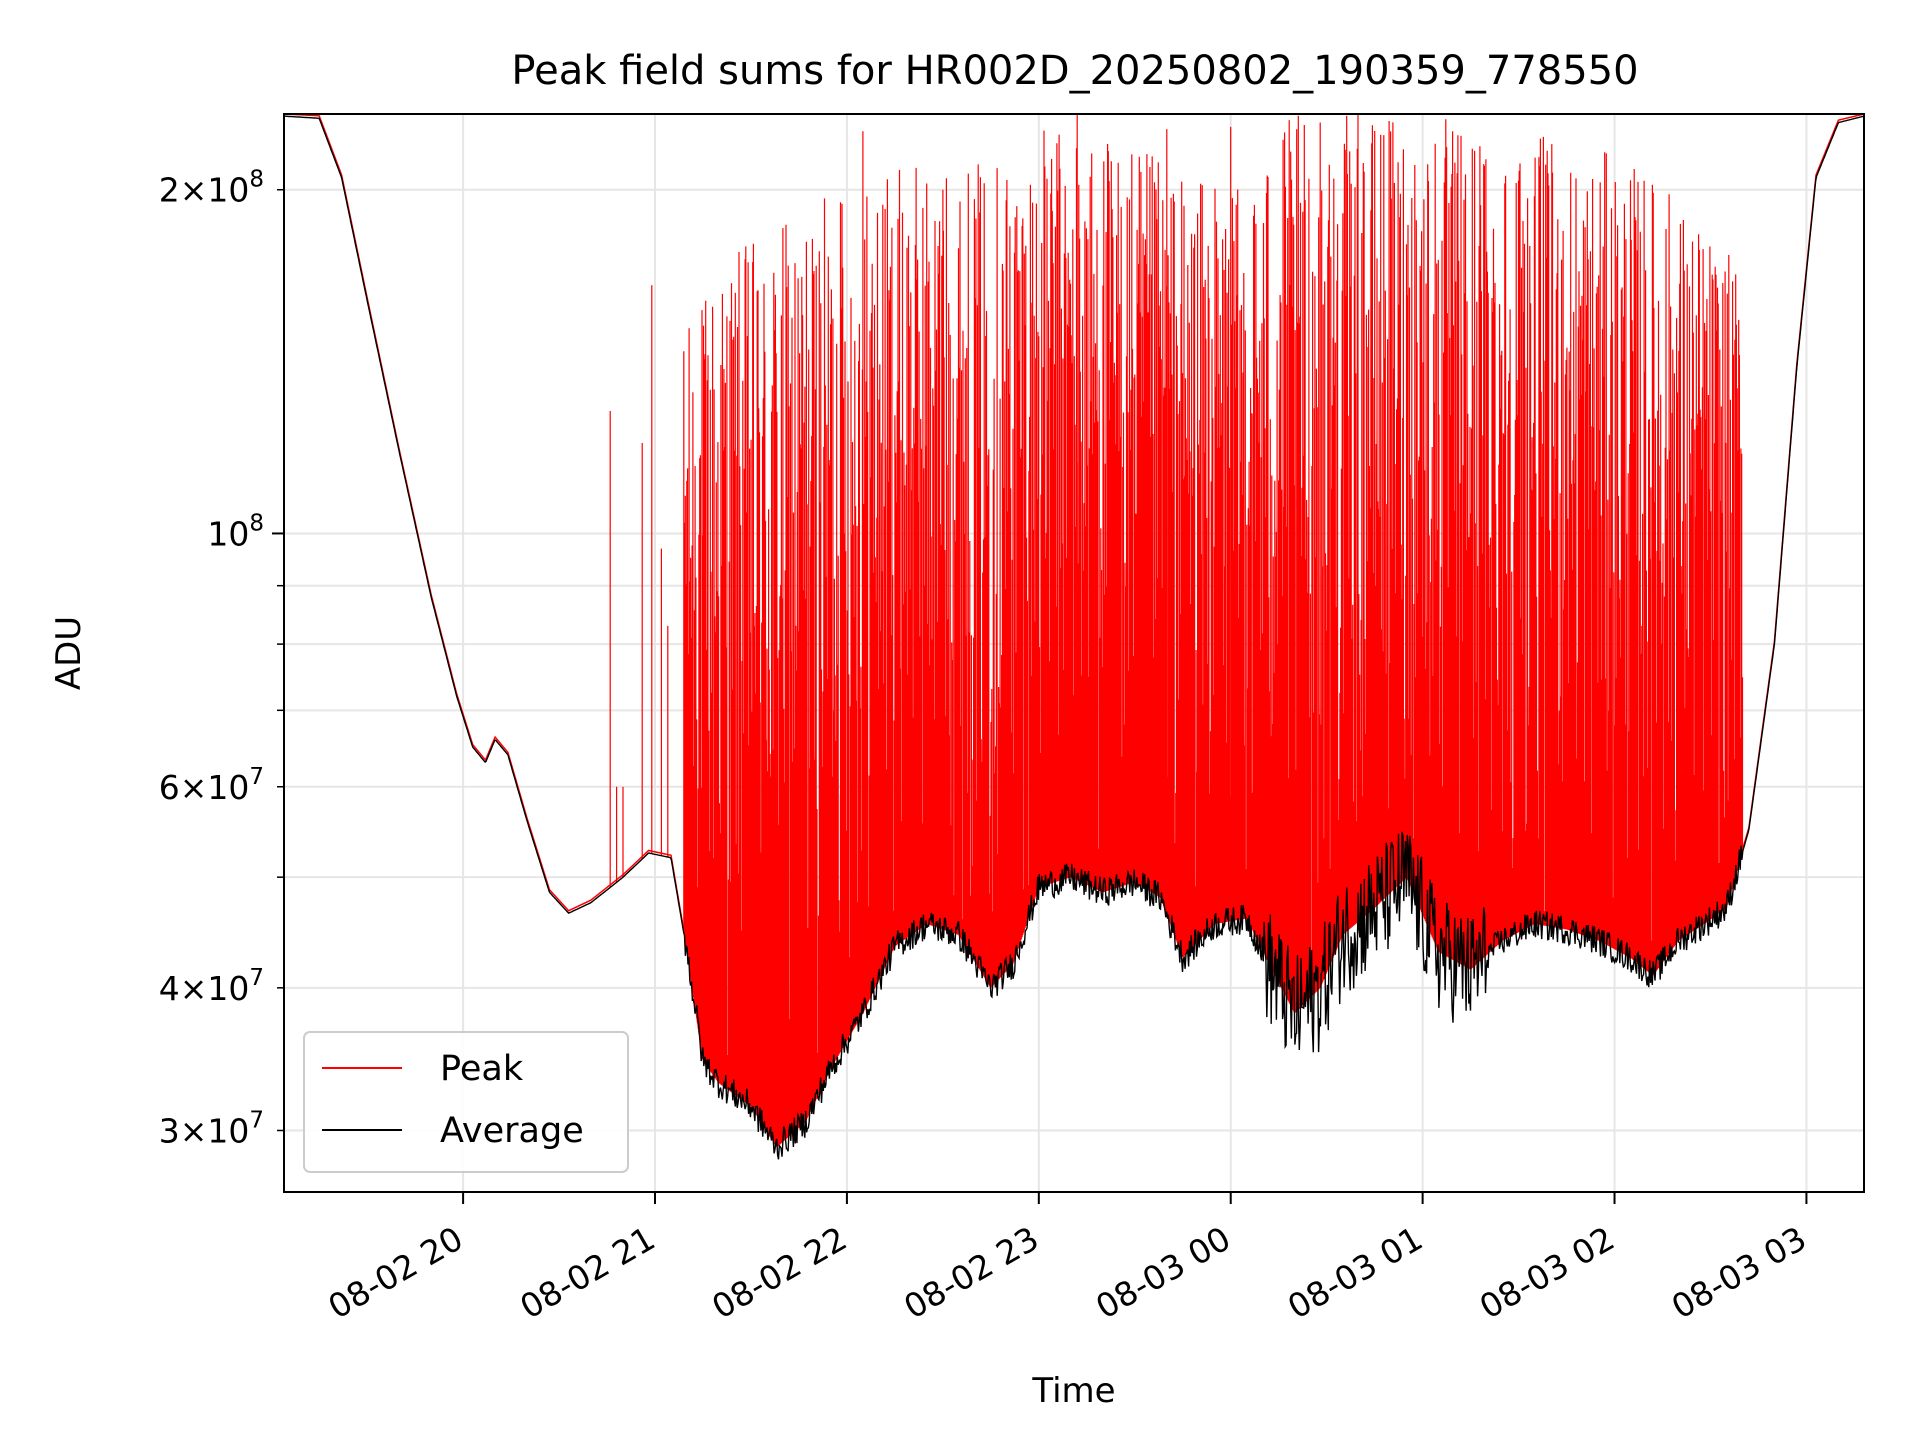 The width and height of the screenshot is (1920, 1440). Describe the element at coordinates (512, 1131) in the screenshot. I see `legend-label-average: Average` at that location.